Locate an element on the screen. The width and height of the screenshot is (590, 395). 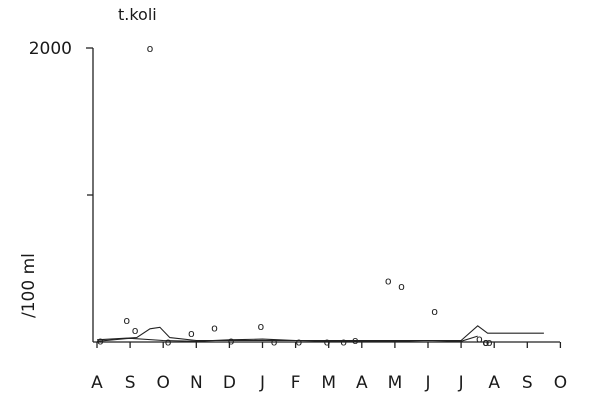
x-tick-label: N is located at coordinates (196, 383).